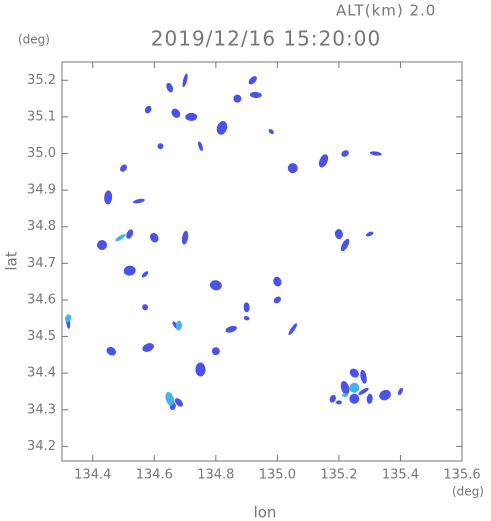 This screenshot has width=491, height=521. I want to click on y-tick-label: 35.0, so click(41, 153).